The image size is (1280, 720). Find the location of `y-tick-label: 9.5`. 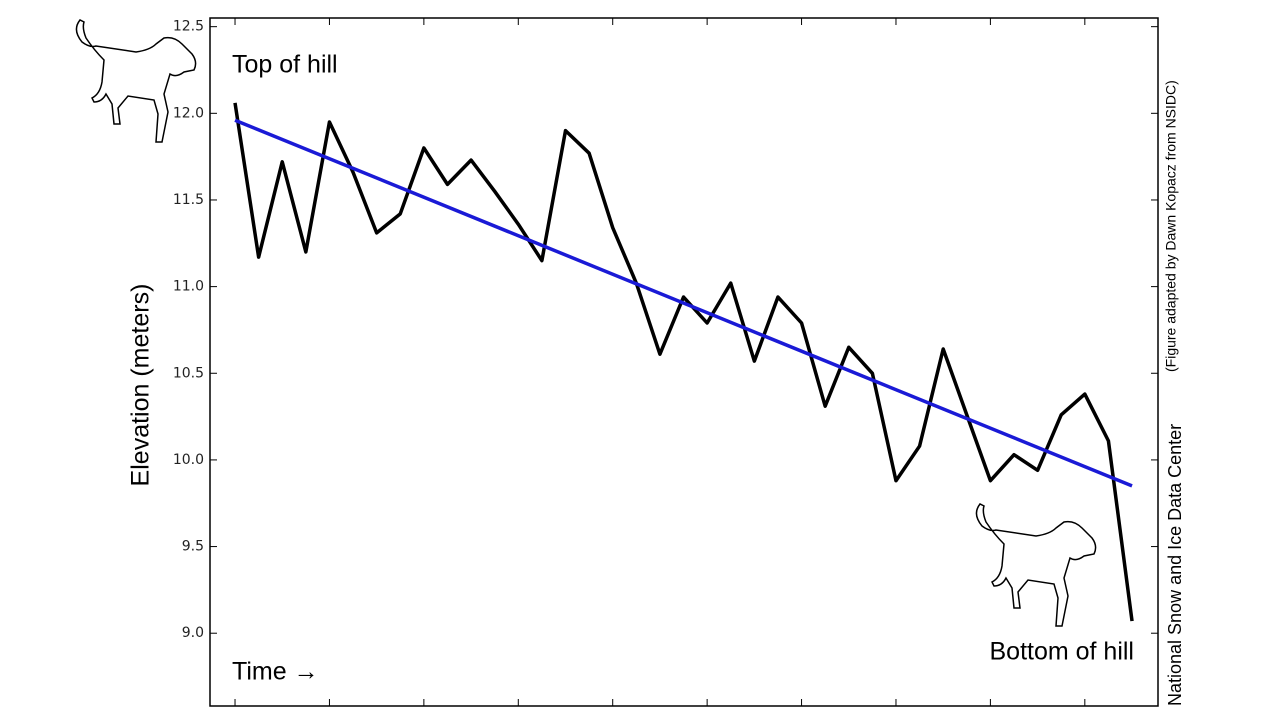

y-tick-label: 9.5 is located at coordinates (193, 547).